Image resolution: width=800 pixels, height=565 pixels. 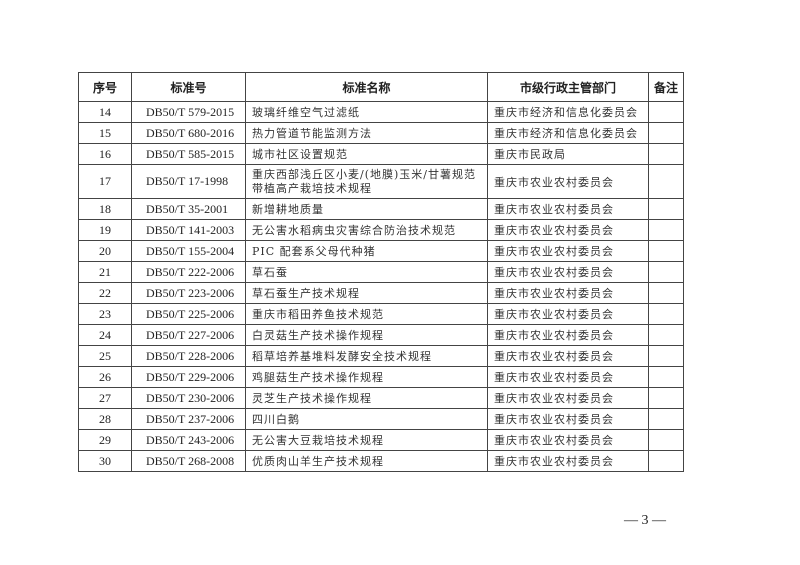 I want to click on cell-name: 重庆西部浅丘区小麦/(地膜)玉米/甘薯规范带植高产栽培技术规程, so click(x=366, y=181).